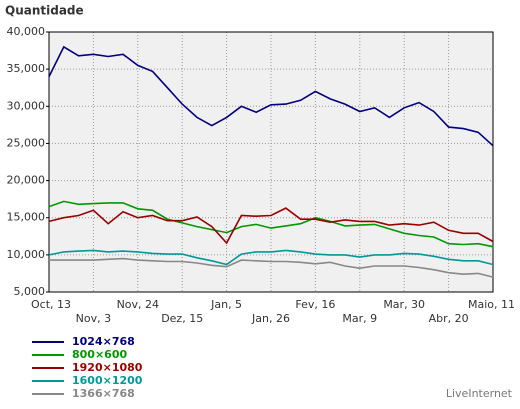 The width and height of the screenshot is (520, 409). What do you see at coordinates (26, 217) in the screenshot?
I see `y-tick-label: 15,000` at bounding box center [26, 217].